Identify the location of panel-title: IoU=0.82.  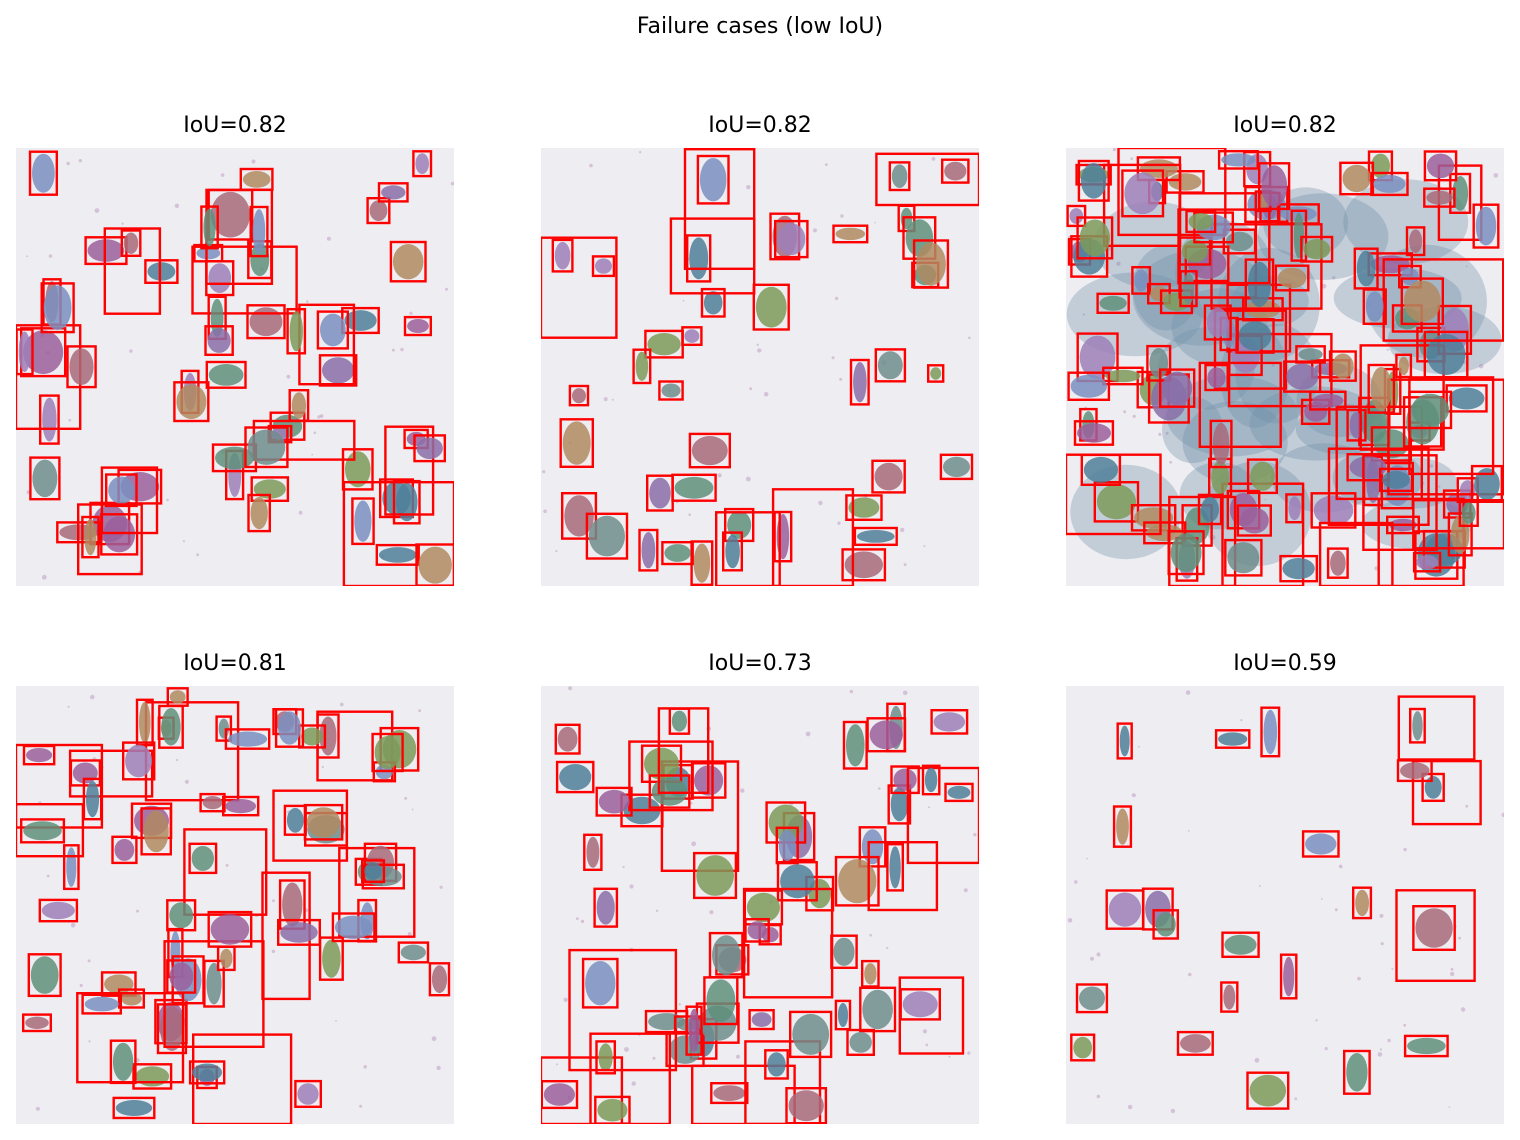
(1285, 125).